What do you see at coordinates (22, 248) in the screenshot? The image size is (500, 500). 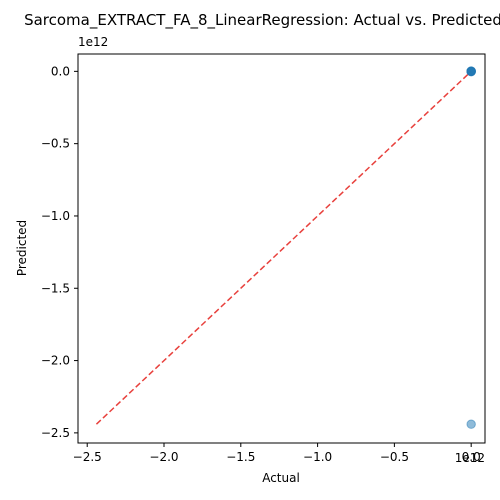 I see `y-axis-label: Predicted` at bounding box center [22, 248].